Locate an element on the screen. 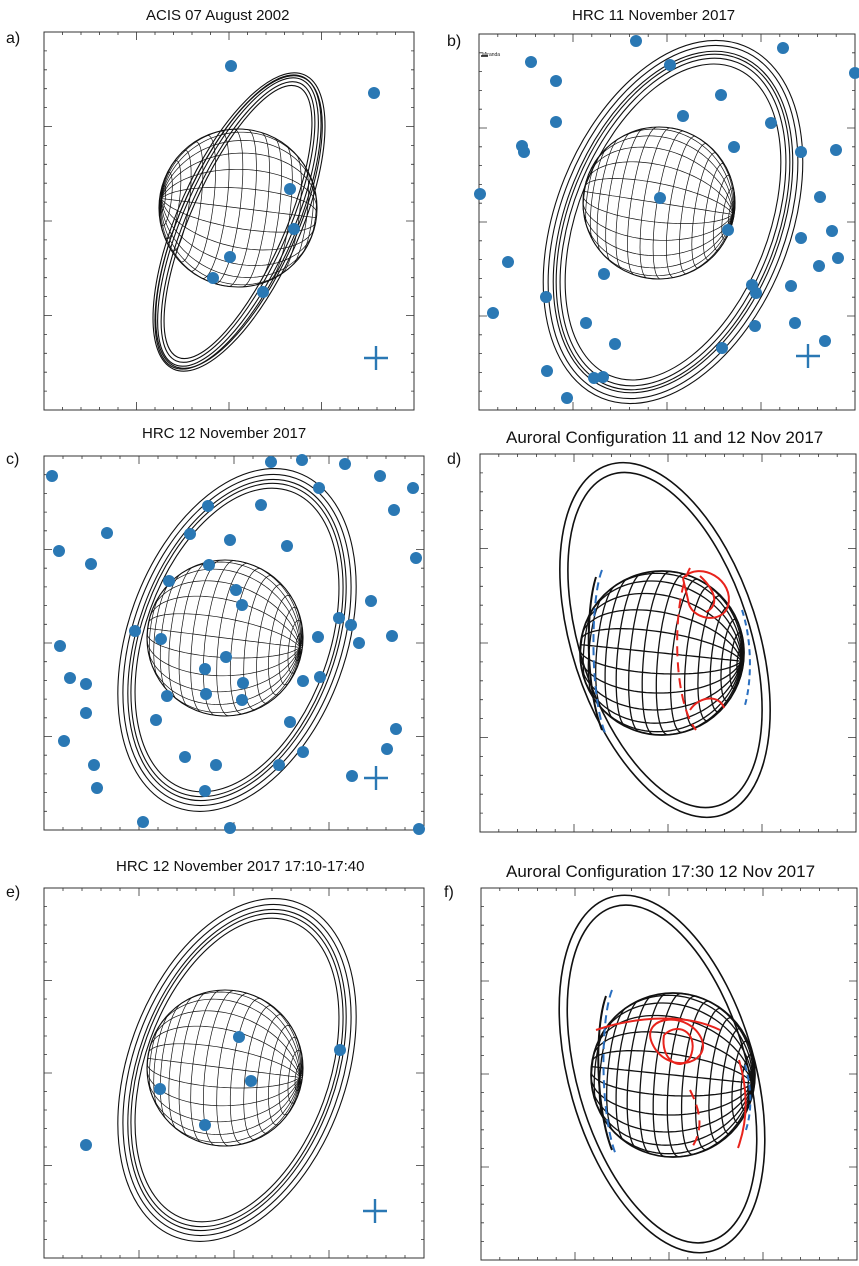 The width and height of the screenshot is (859, 1266). aurora-oval-black is located at coordinates (595, 653).